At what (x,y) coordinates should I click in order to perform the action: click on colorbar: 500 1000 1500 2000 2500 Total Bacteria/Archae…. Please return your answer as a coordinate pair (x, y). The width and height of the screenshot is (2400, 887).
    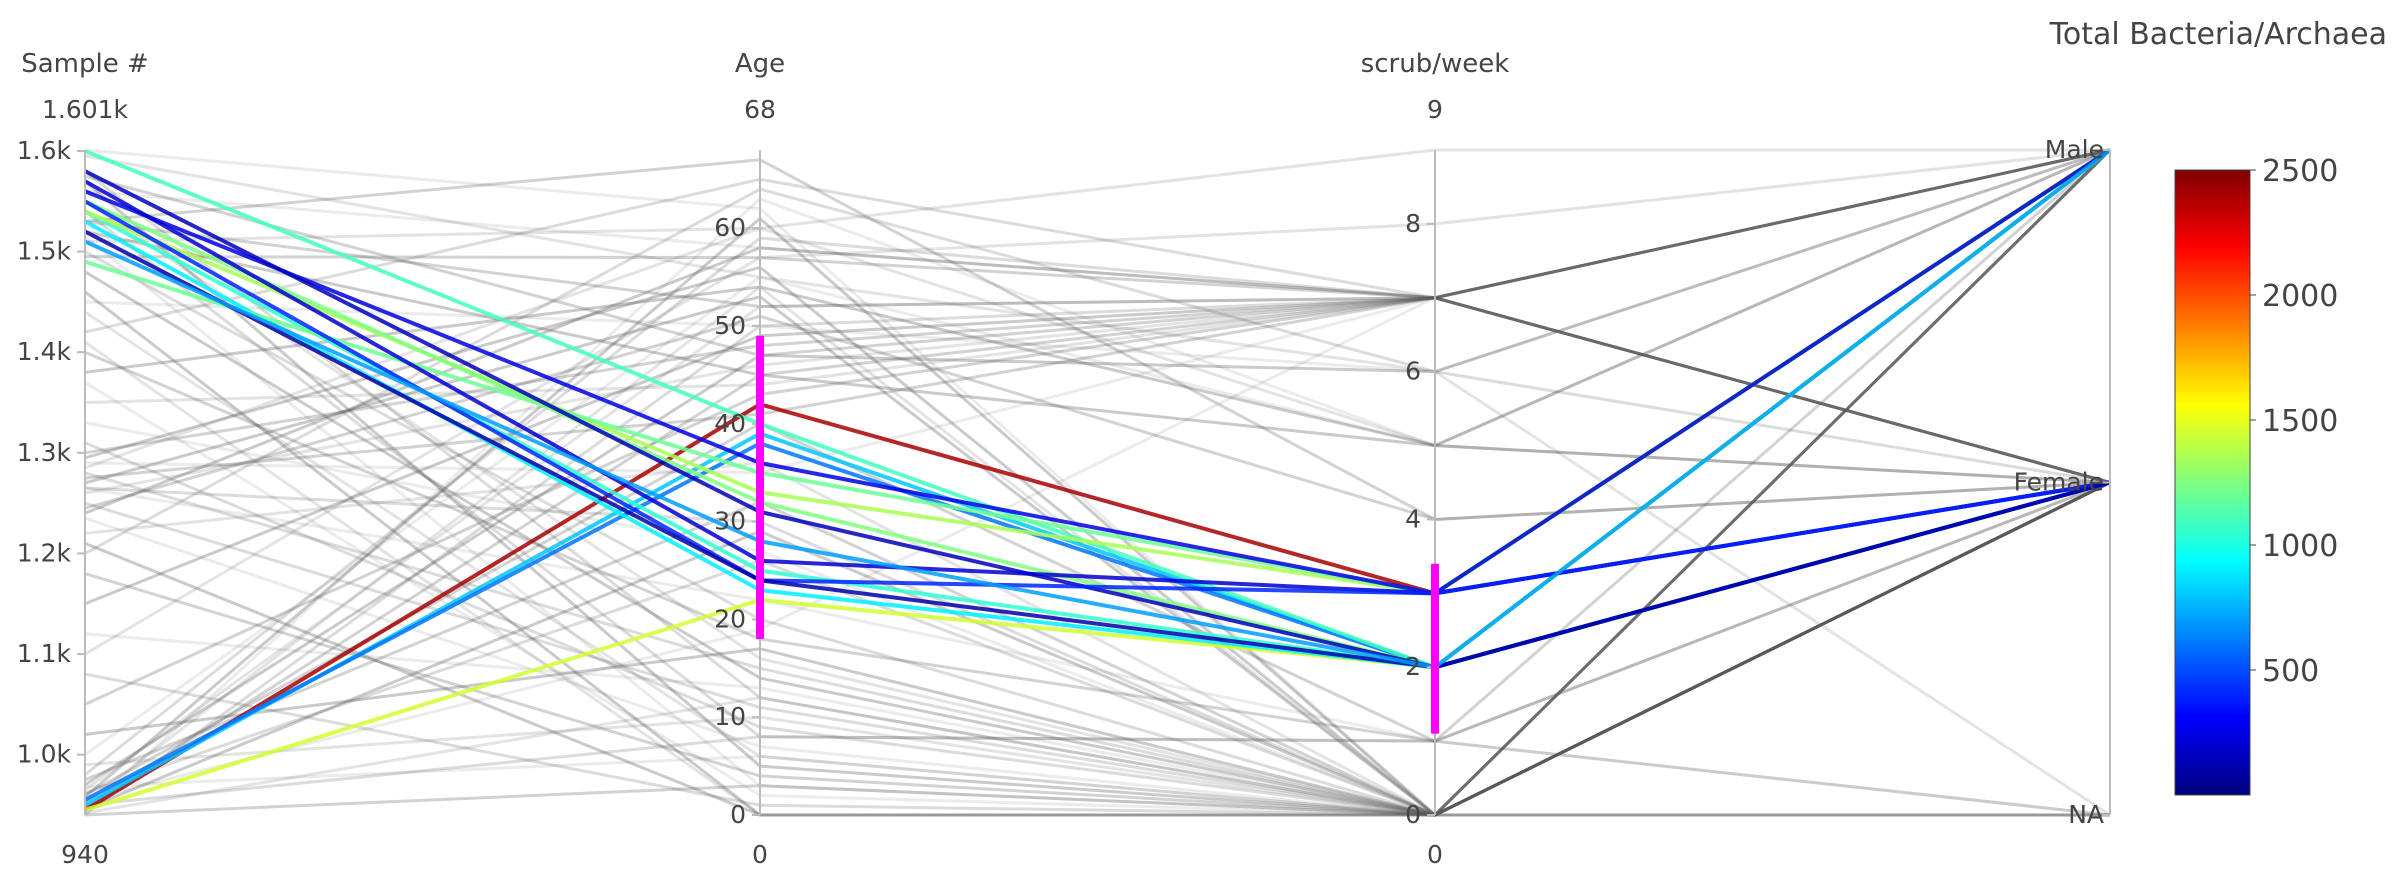
    Looking at the image, I should click on (2218, 406).